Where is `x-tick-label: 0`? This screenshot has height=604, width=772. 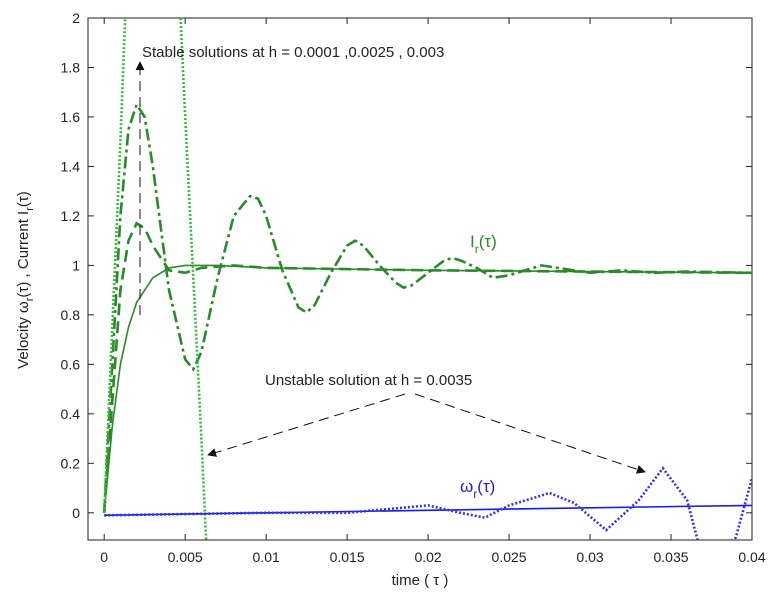
x-tick-label: 0 is located at coordinates (104, 557).